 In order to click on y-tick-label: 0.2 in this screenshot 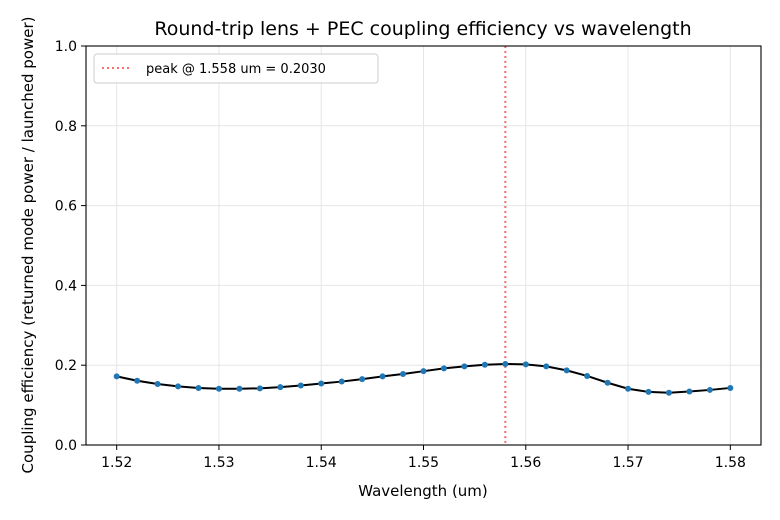, I will do `click(66, 366)`.